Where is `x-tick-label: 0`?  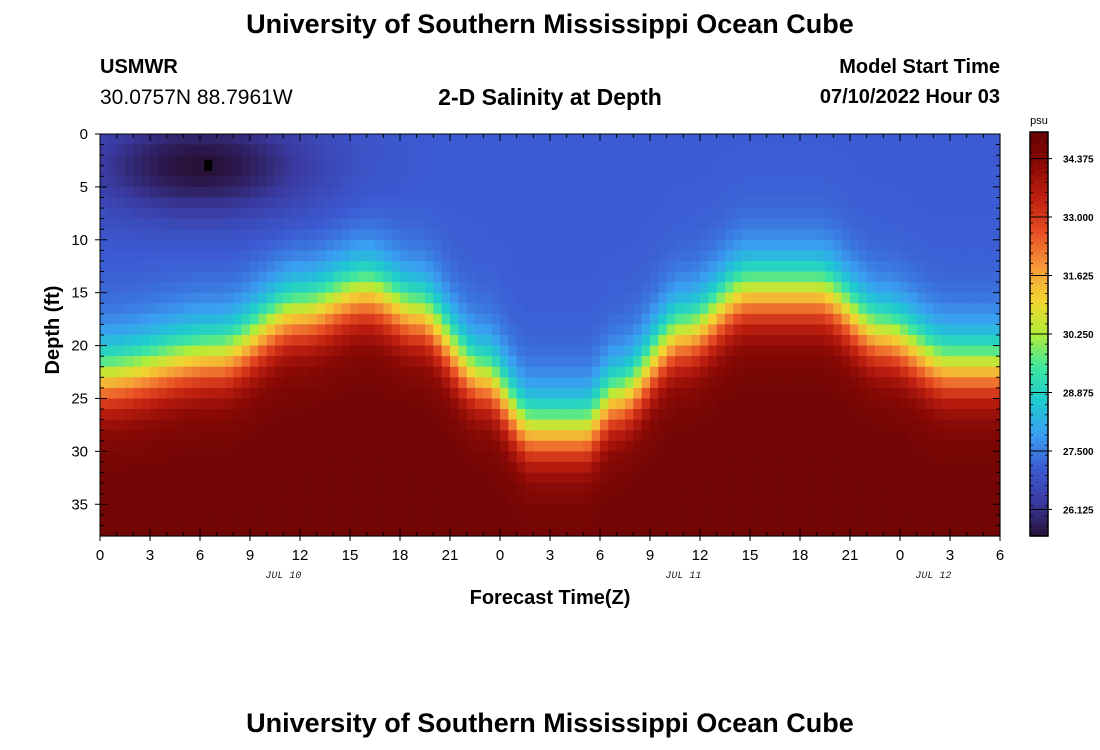 x-tick-label: 0 is located at coordinates (900, 555).